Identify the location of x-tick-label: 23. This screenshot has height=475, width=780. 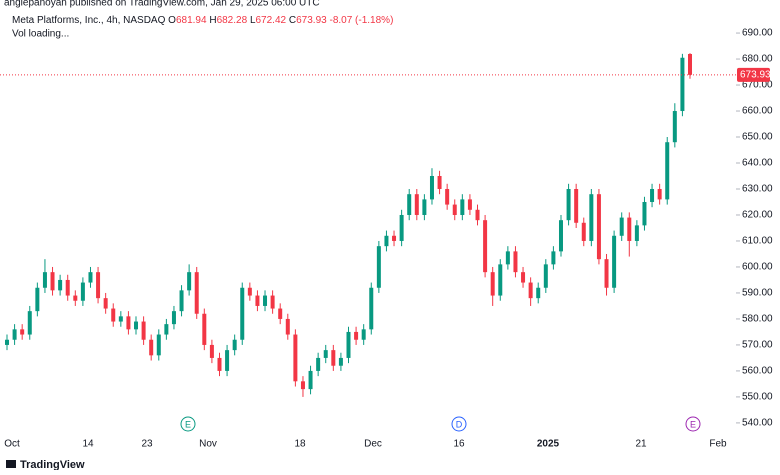
(147, 444).